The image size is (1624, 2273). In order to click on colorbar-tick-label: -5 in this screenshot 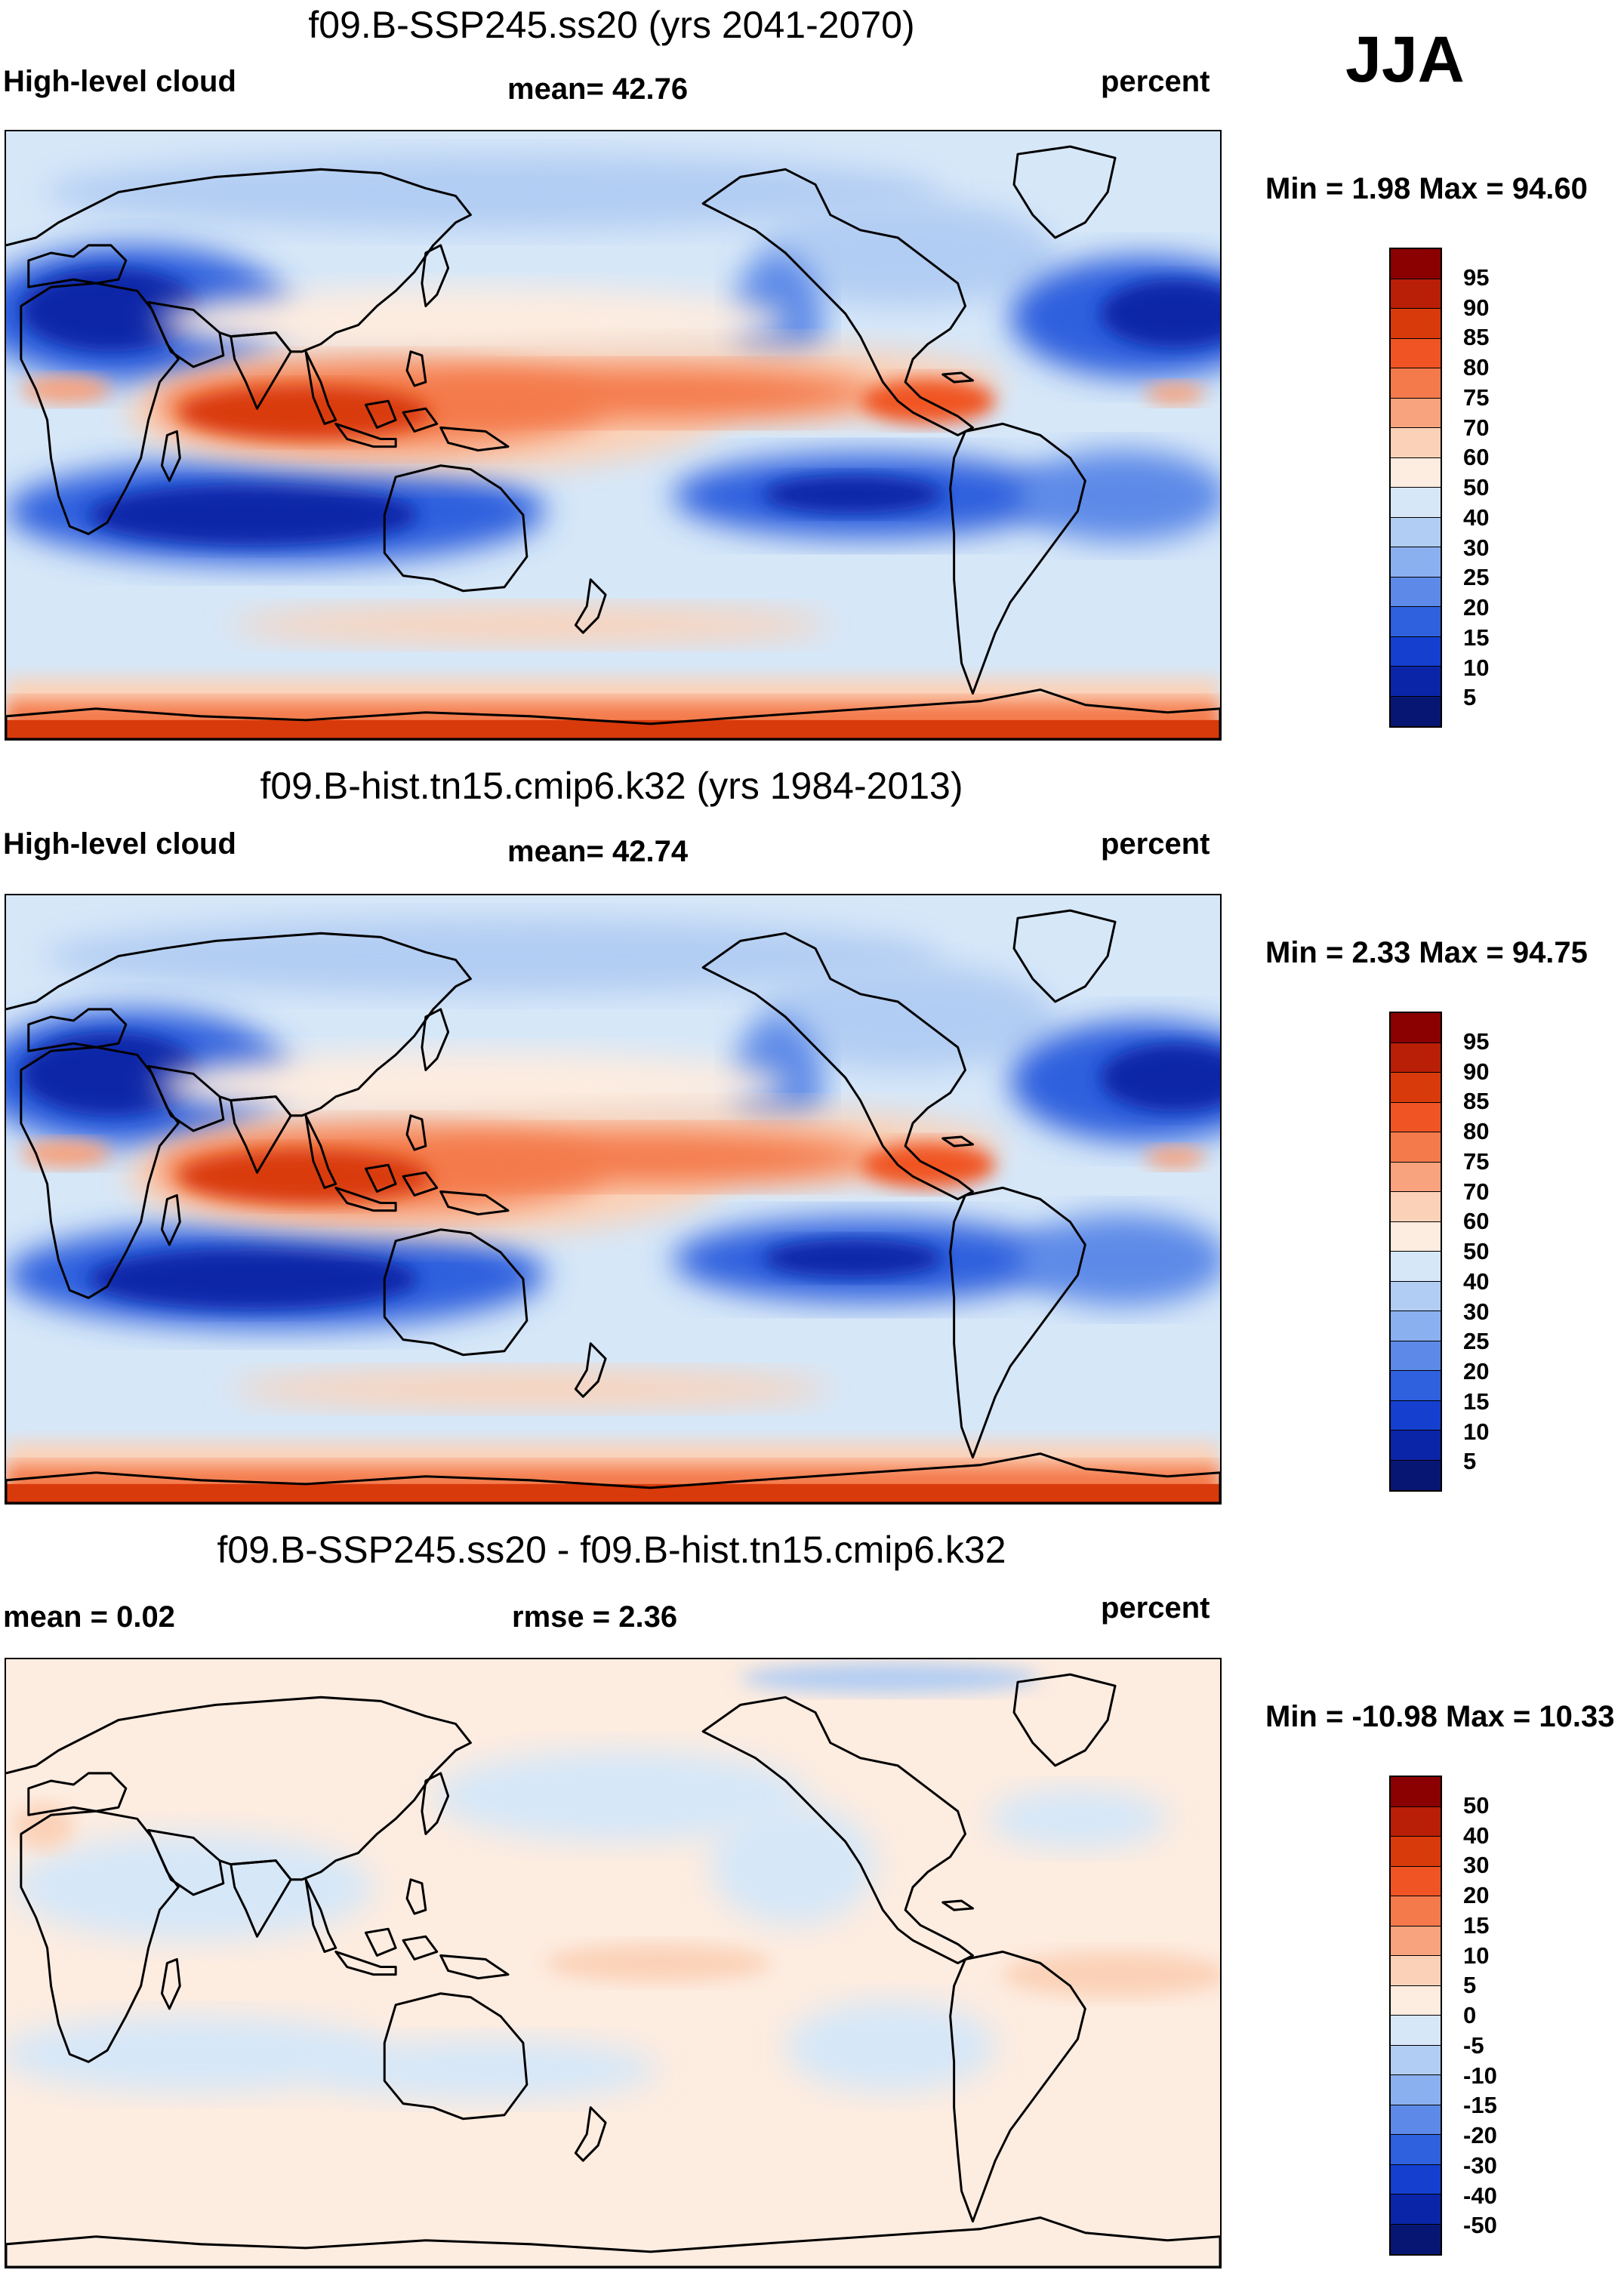, I will do `click(1473, 2045)`.